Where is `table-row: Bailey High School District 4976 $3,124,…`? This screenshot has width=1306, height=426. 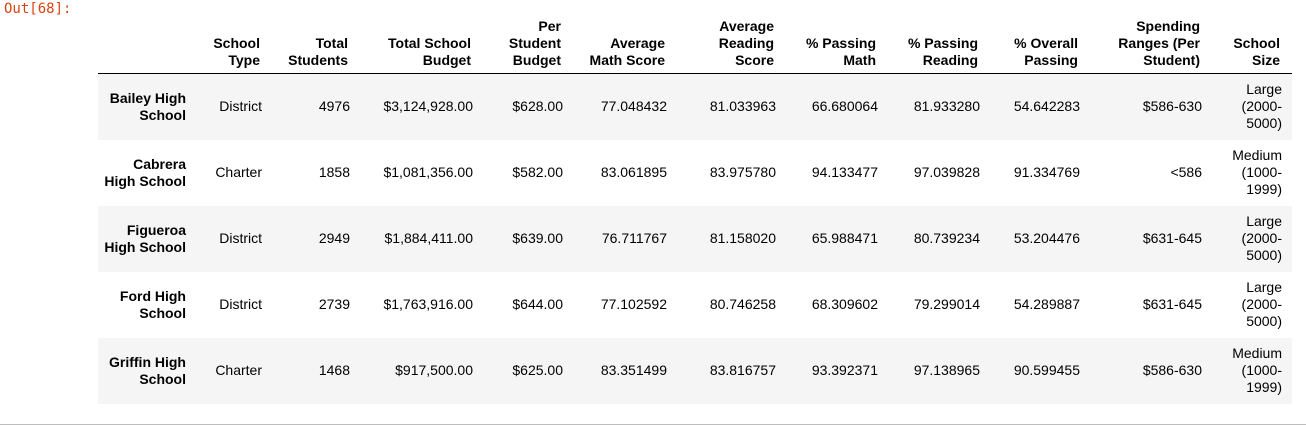
table-row: Bailey High School District 4976 $3,124,… is located at coordinates (695, 106).